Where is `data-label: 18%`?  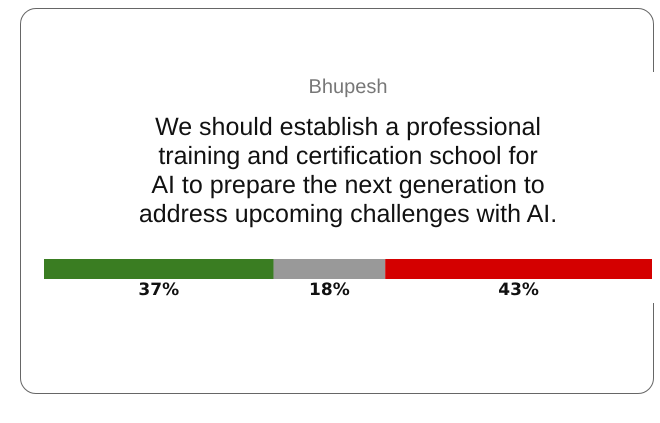
data-label: 18% is located at coordinates (329, 290).